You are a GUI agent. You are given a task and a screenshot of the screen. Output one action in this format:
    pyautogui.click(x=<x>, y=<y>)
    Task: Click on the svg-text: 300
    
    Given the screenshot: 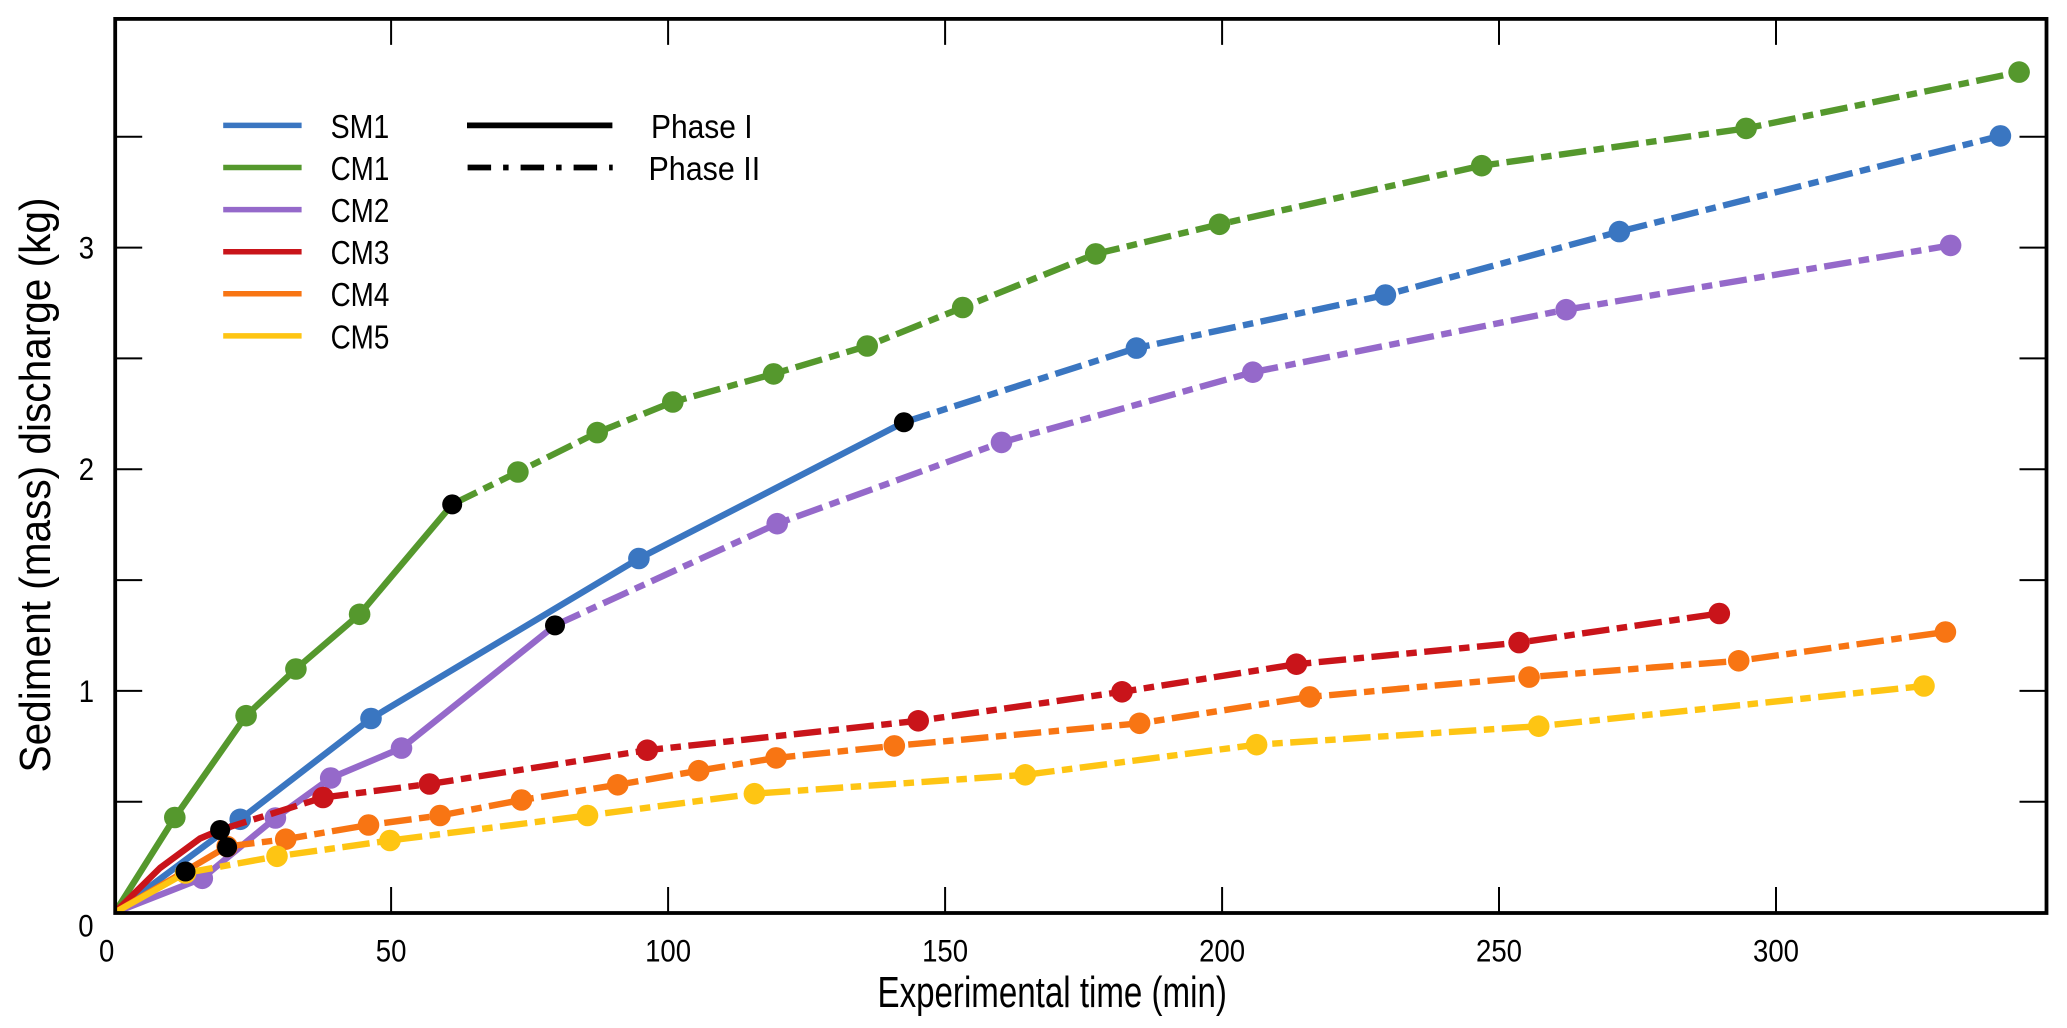 What is the action you would take?
    pyautogui.click(x=1776, y=951)
    